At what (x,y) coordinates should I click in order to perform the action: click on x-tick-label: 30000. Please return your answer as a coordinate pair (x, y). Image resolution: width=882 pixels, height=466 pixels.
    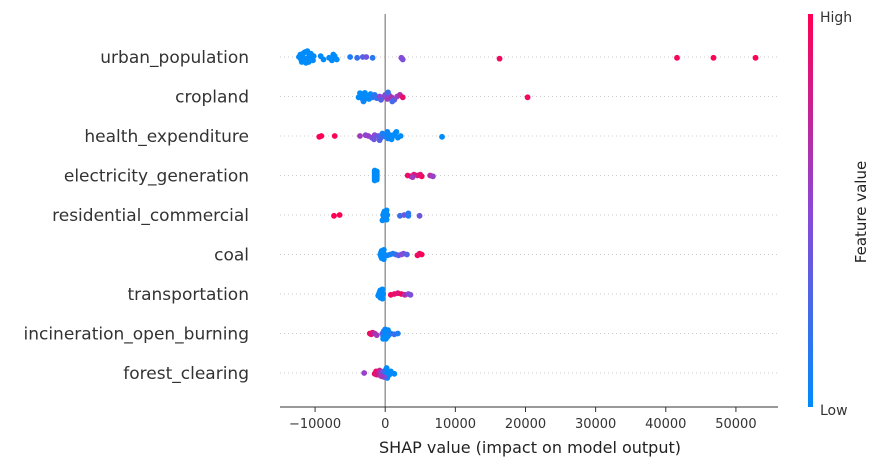
    Looking at the image, I should click on (595, 424).